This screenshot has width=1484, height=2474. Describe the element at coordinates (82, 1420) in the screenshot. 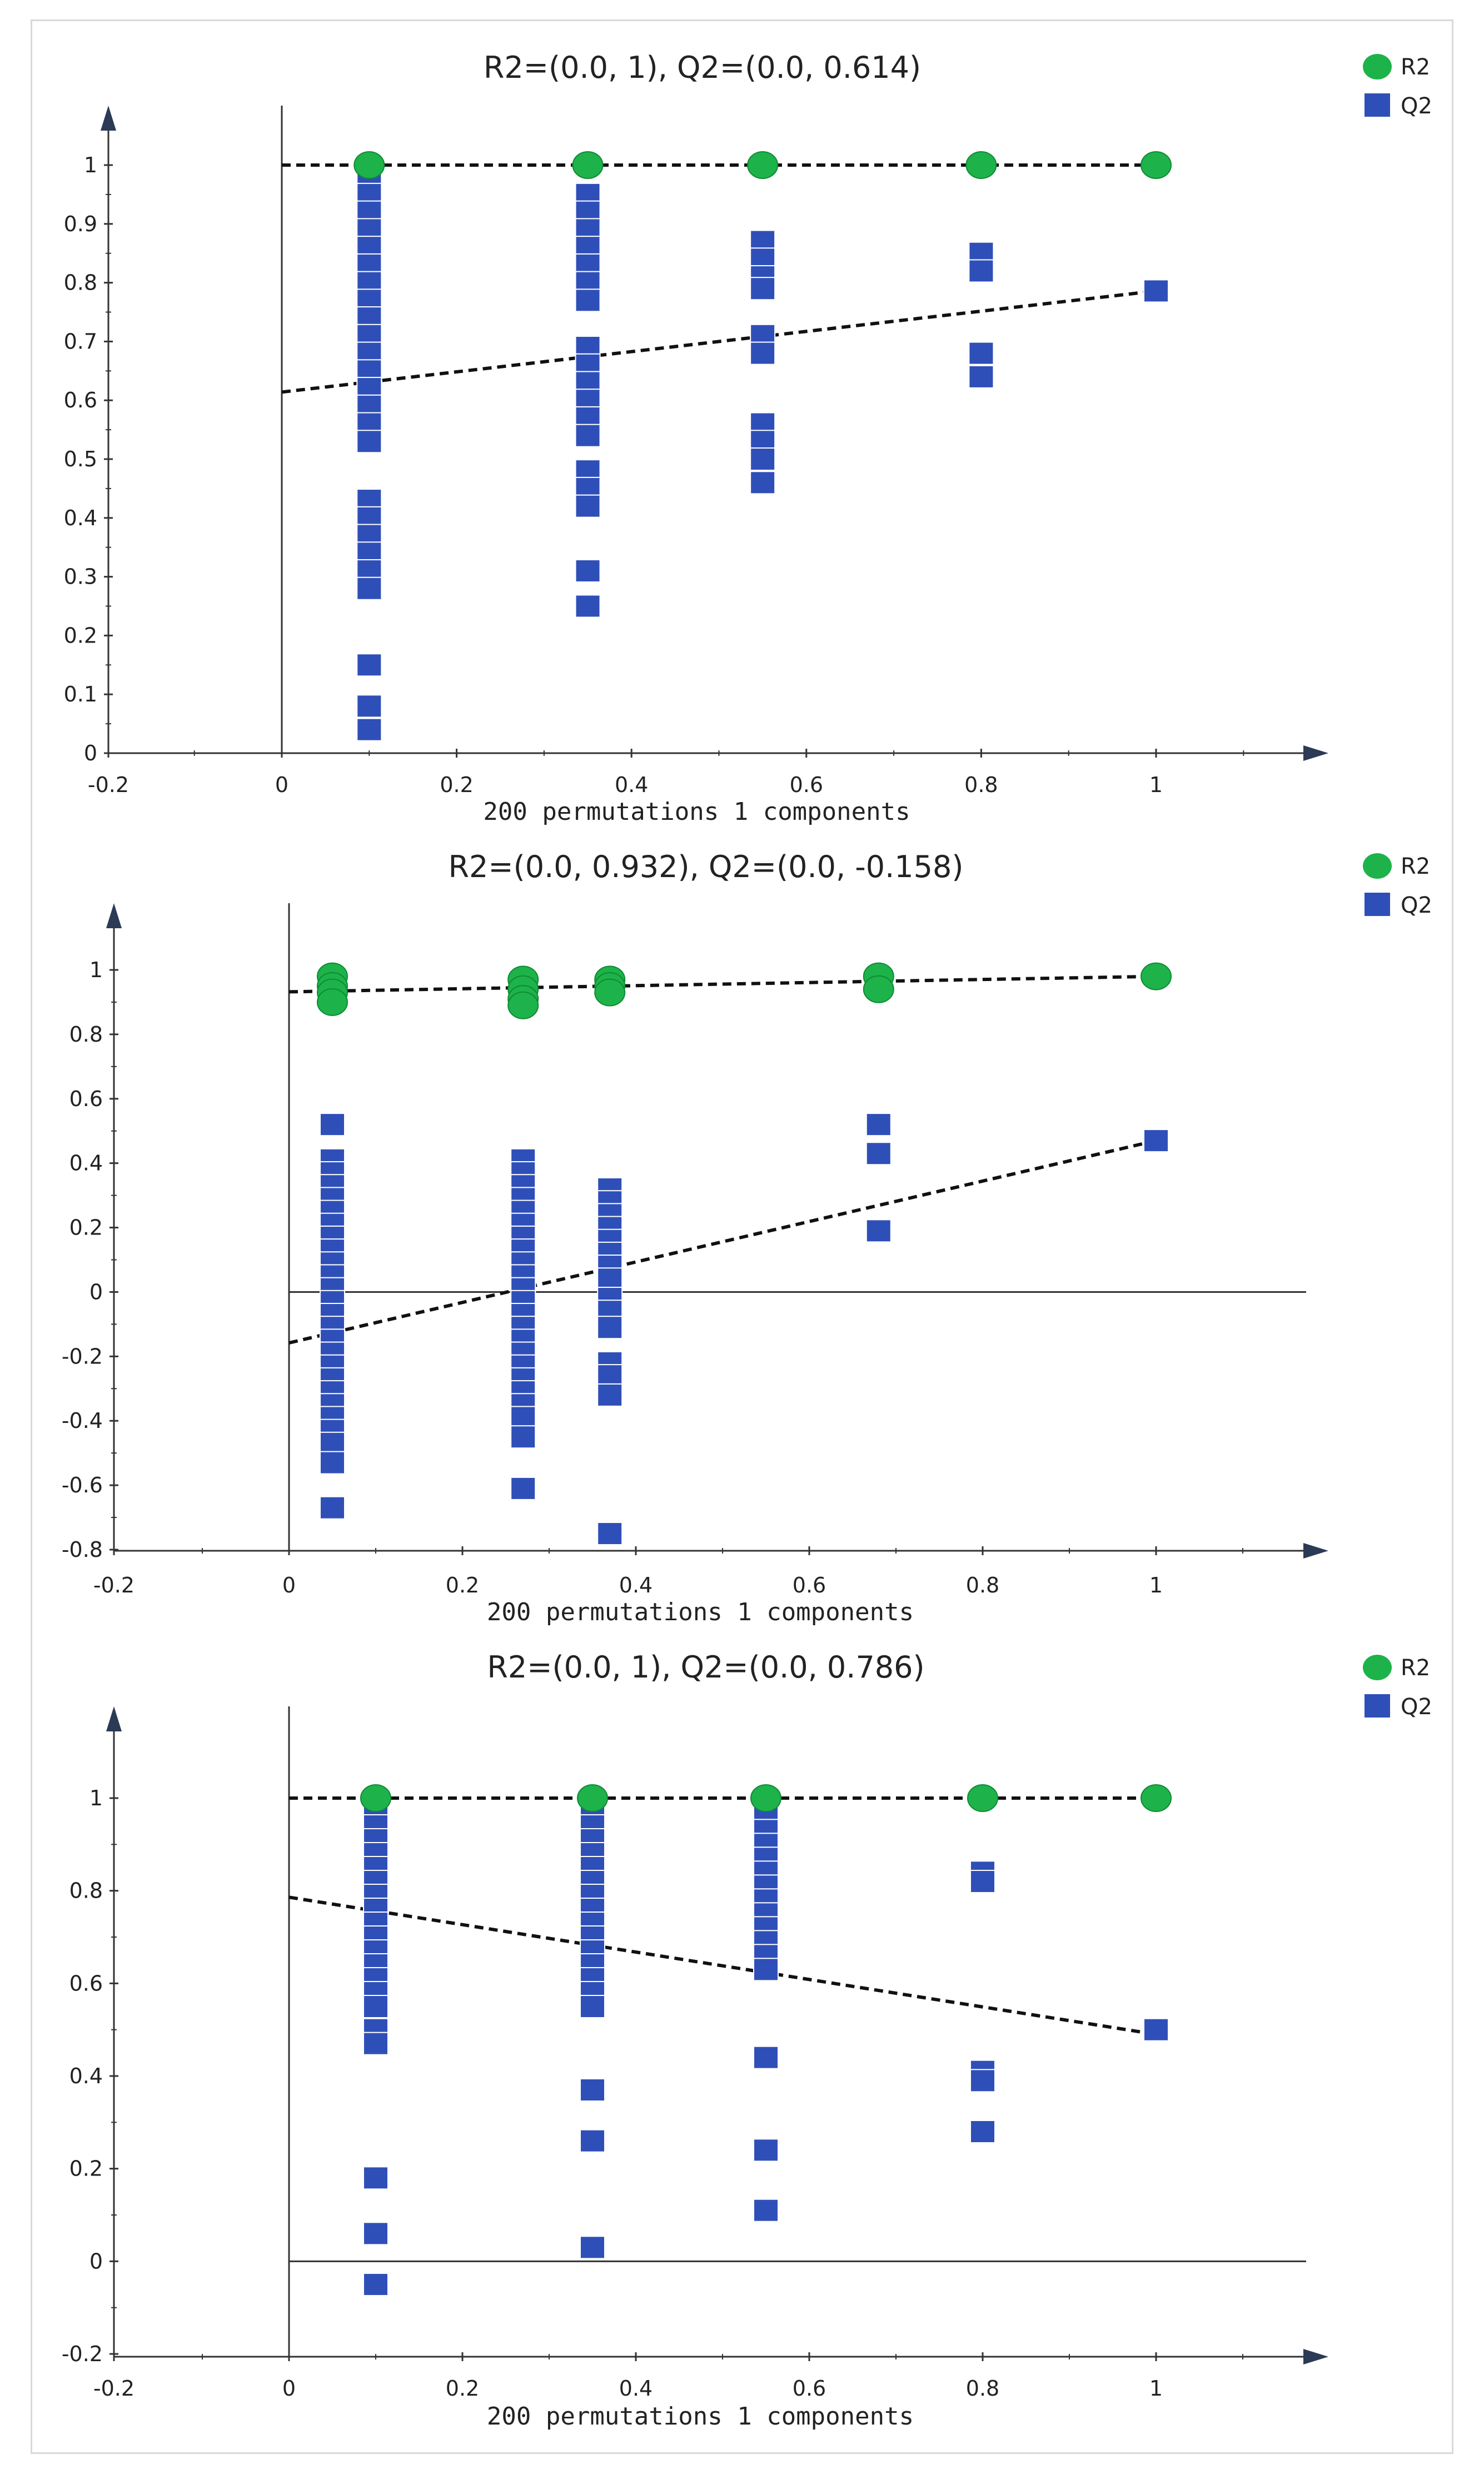

I see `y-tick-label: -0.4` at that location.